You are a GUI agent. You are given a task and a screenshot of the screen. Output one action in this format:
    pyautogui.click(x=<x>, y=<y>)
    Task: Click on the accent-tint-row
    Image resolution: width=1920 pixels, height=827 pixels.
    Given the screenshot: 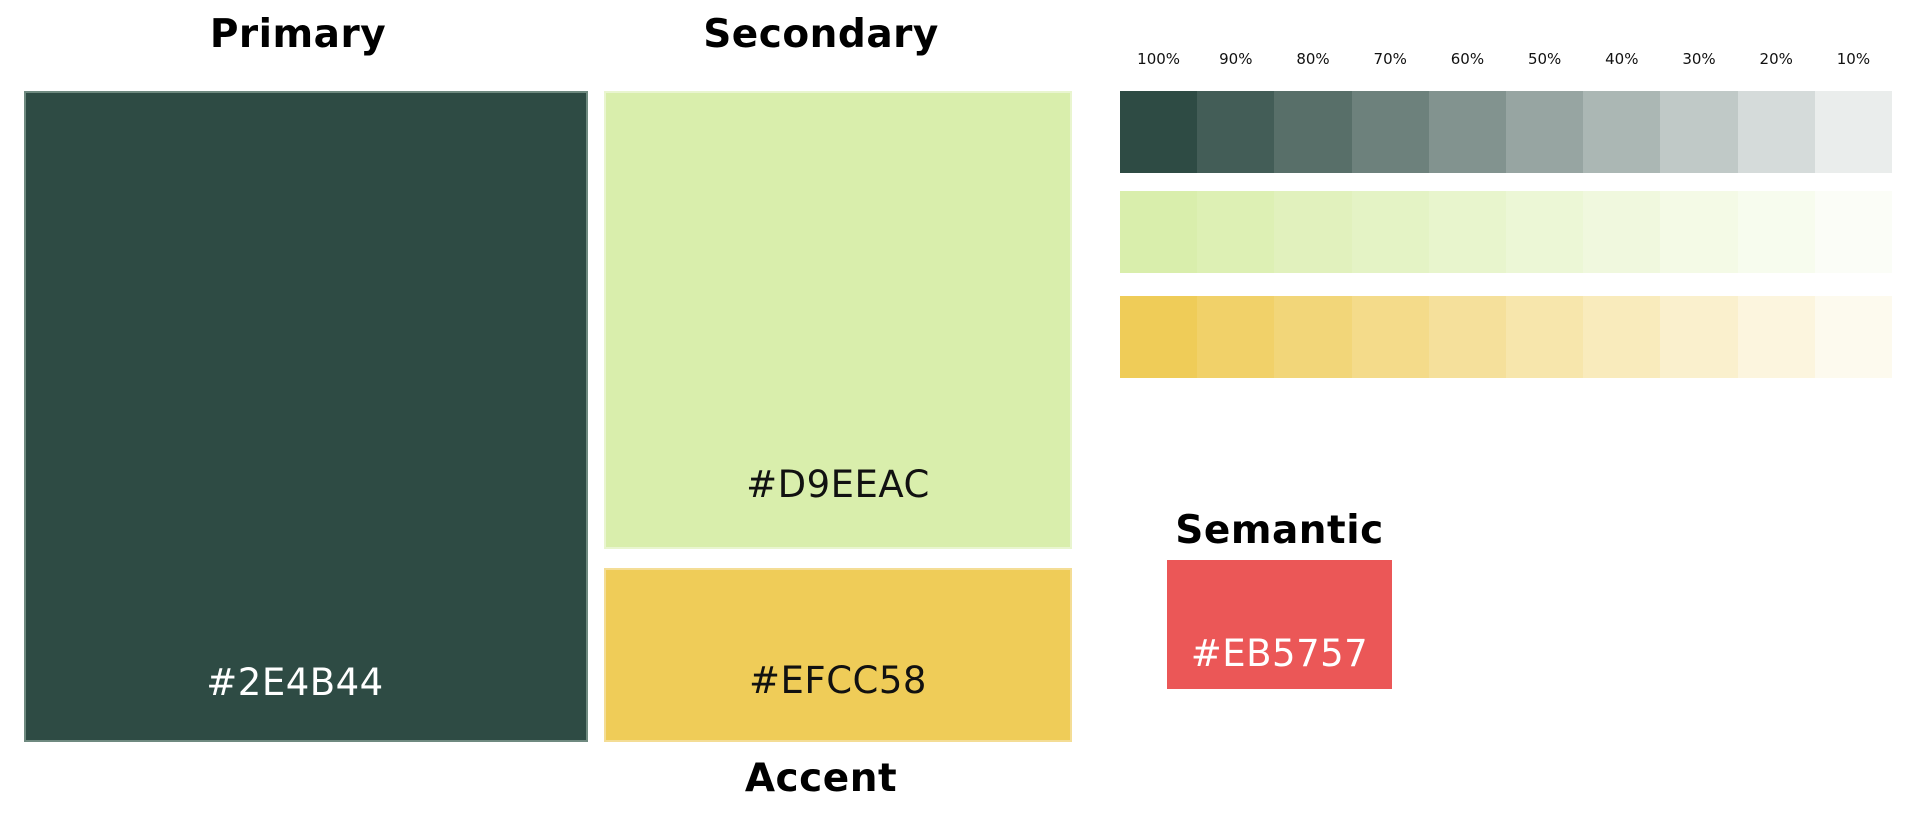 What is the action you would take?
    pyautogui.click(x=1506, y=337)
    